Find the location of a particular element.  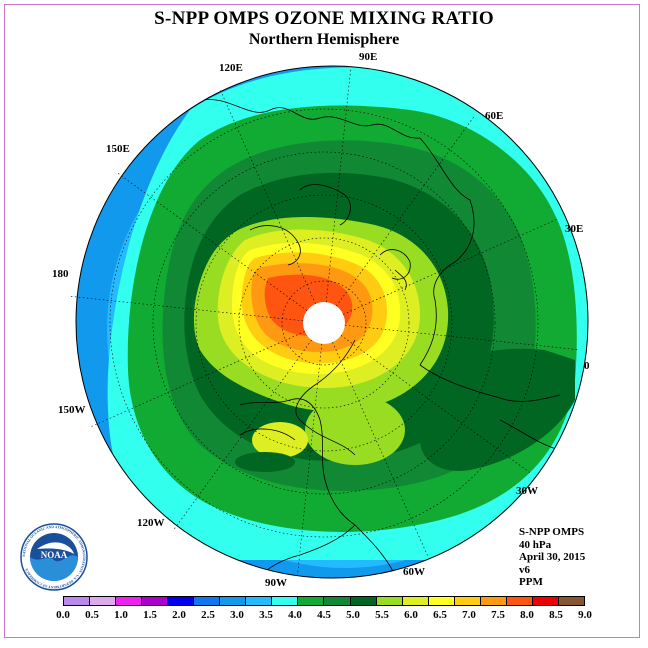

colorbar-tick-label: 2.0 is located at coordinates (179, 615).